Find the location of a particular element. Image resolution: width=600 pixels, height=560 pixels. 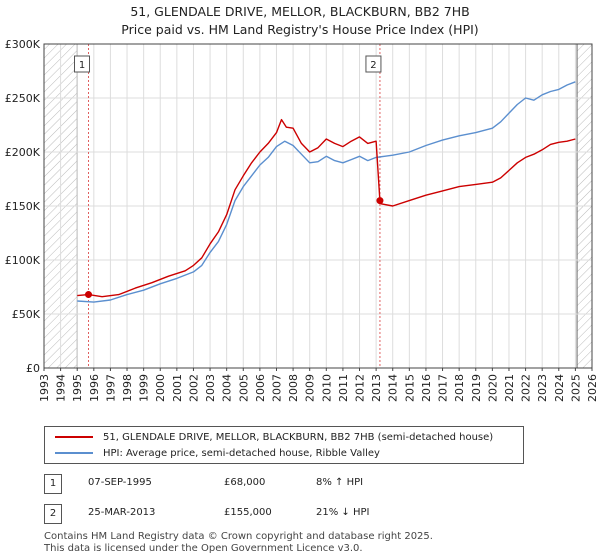

sale-hpi-change: 8% ↑ HPI is located at coordinates (340, 482).